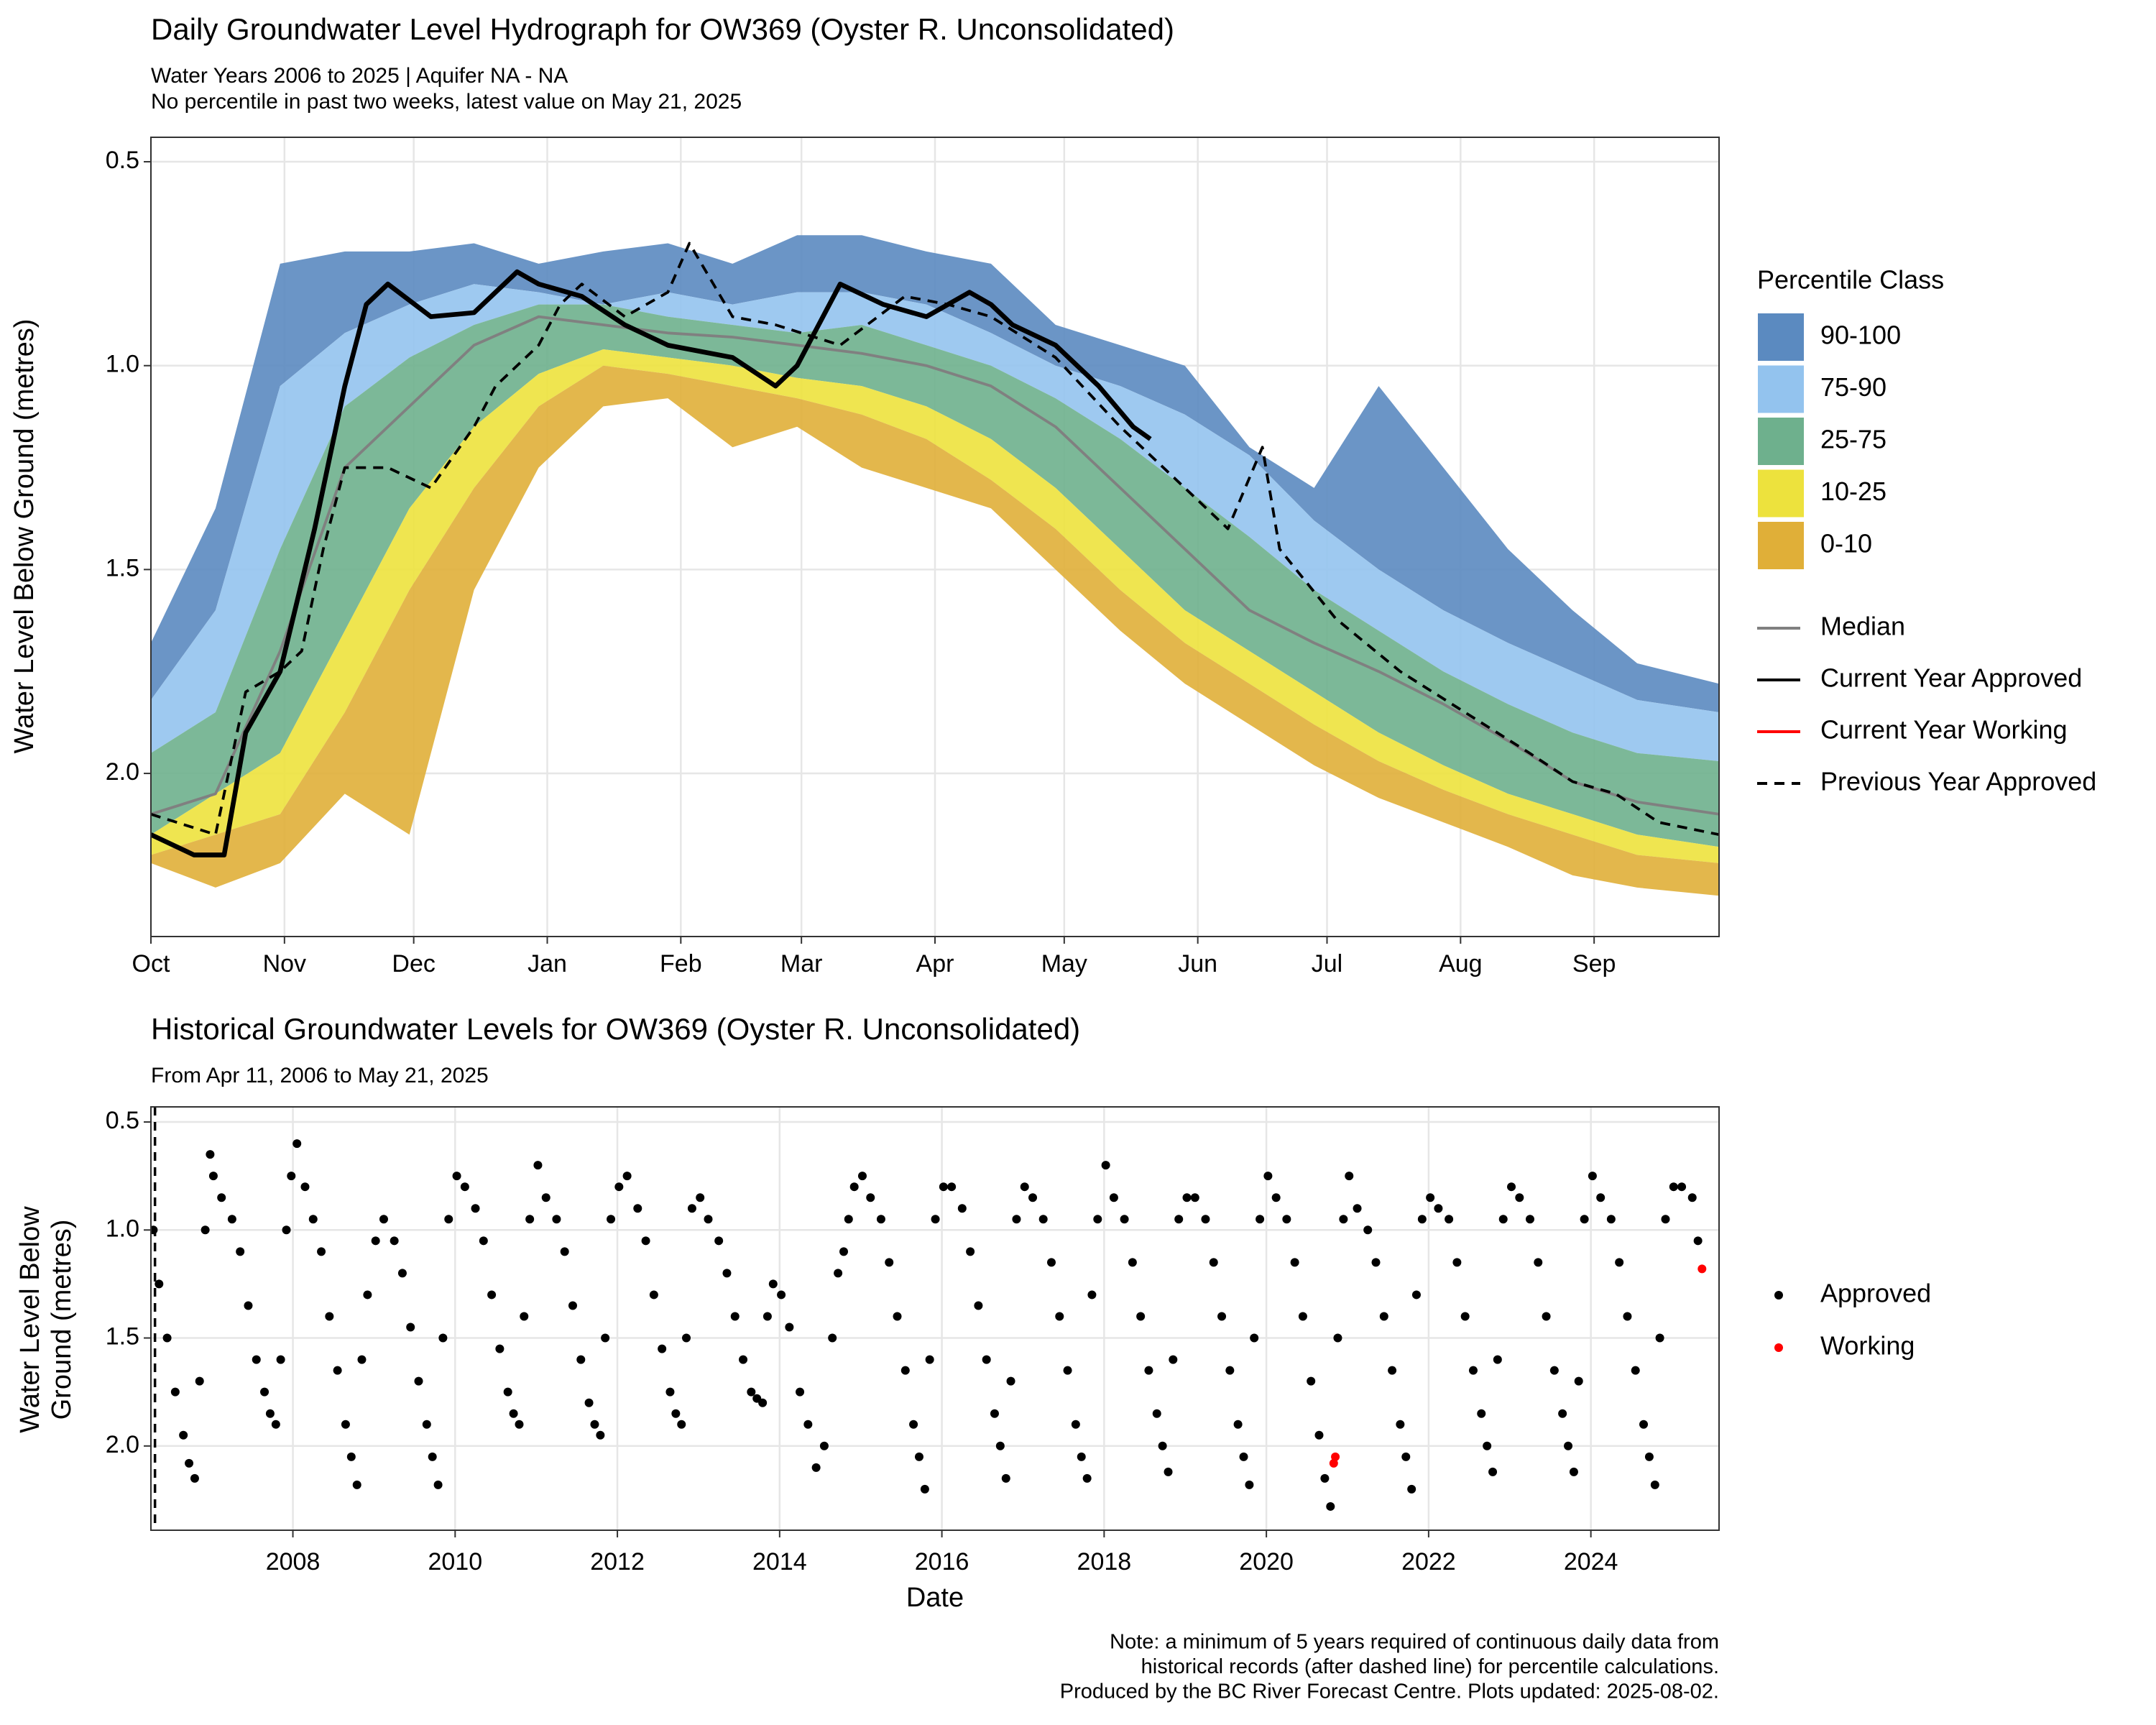  Describe the element at coordinates (293, 1562) in the screenshot. I see `x-tick-label: 2008` at that location.